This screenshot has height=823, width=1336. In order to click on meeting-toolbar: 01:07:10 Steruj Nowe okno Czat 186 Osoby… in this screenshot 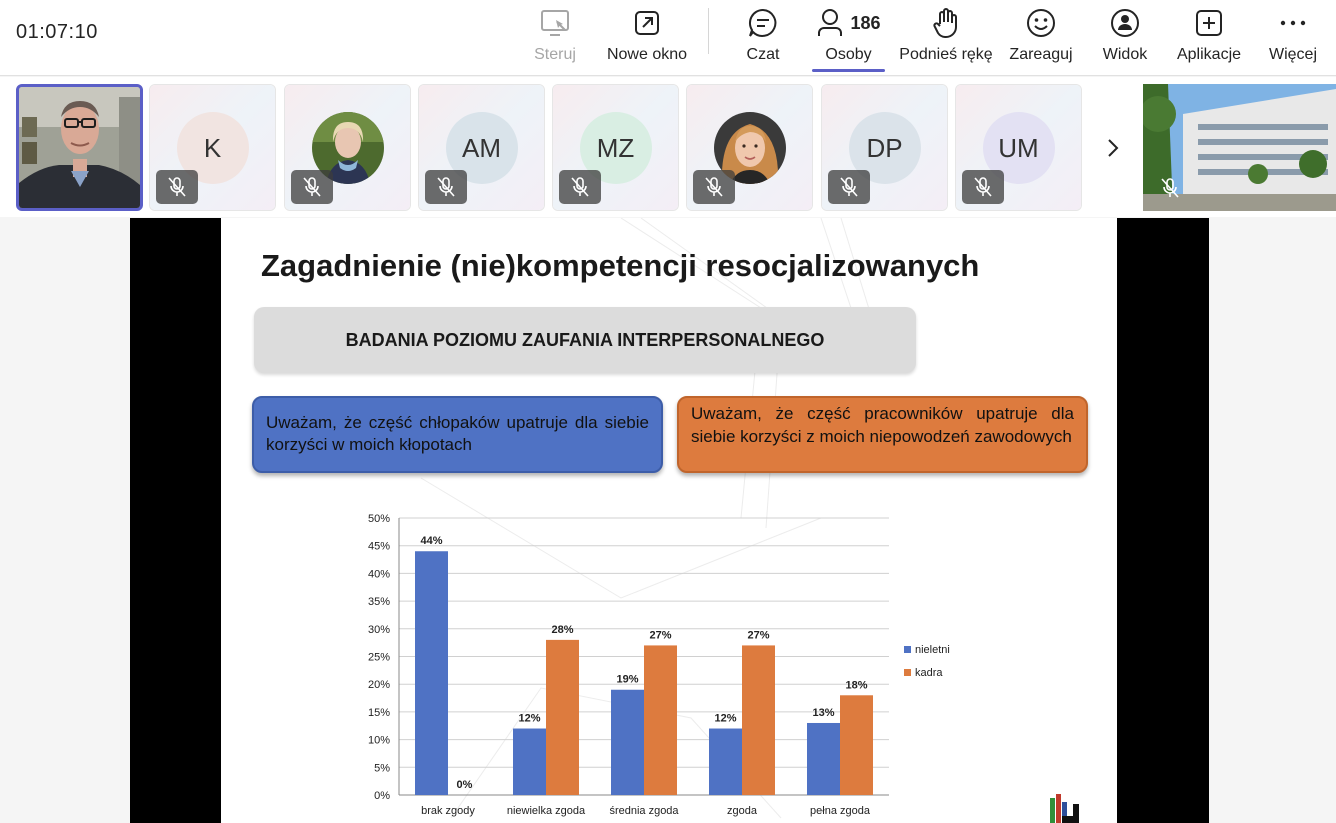, I will do `click(668, 38)`.